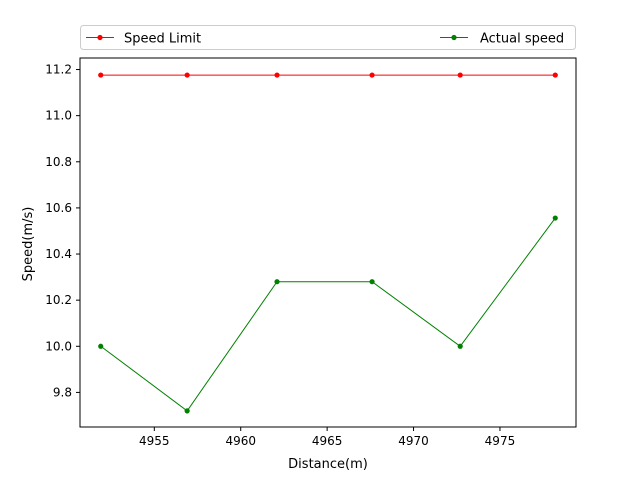 This screenshot has height=484, width=640. I want to click on y-tick-label: 10.4, so click(58, 254).